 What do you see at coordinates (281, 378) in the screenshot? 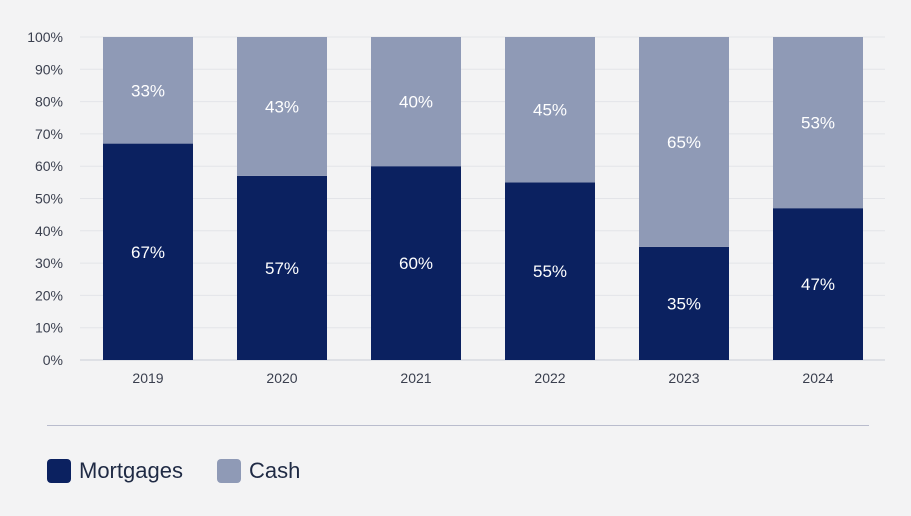
I see `x-tick-label: 2020` at bounding box center [281, 378].